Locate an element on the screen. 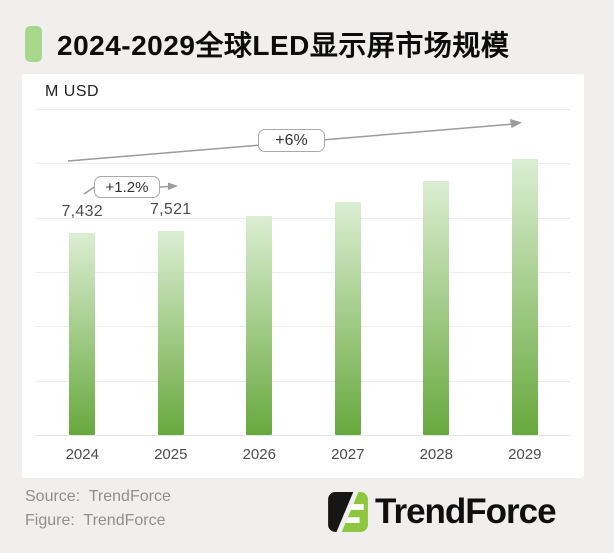 Image resolution: width=614 pixels, height=553 pixels. figure-credit: Figure: TrendForce is located at coordinates (95, 520).